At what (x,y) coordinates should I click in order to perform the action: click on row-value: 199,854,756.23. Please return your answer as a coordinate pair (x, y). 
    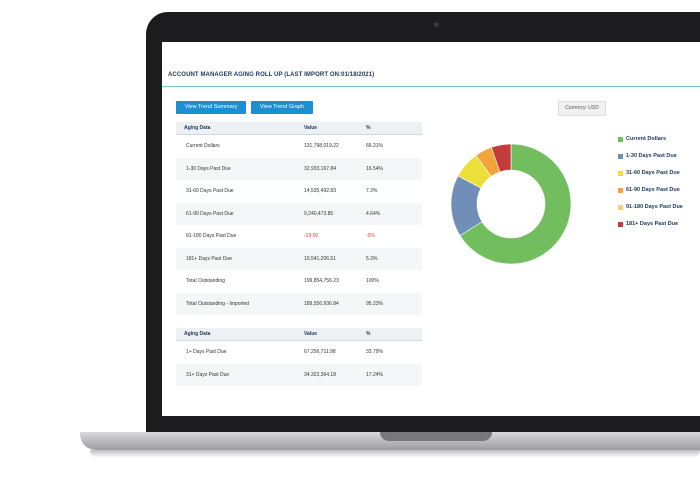
    Looking at the image, I should click on (321, 281).